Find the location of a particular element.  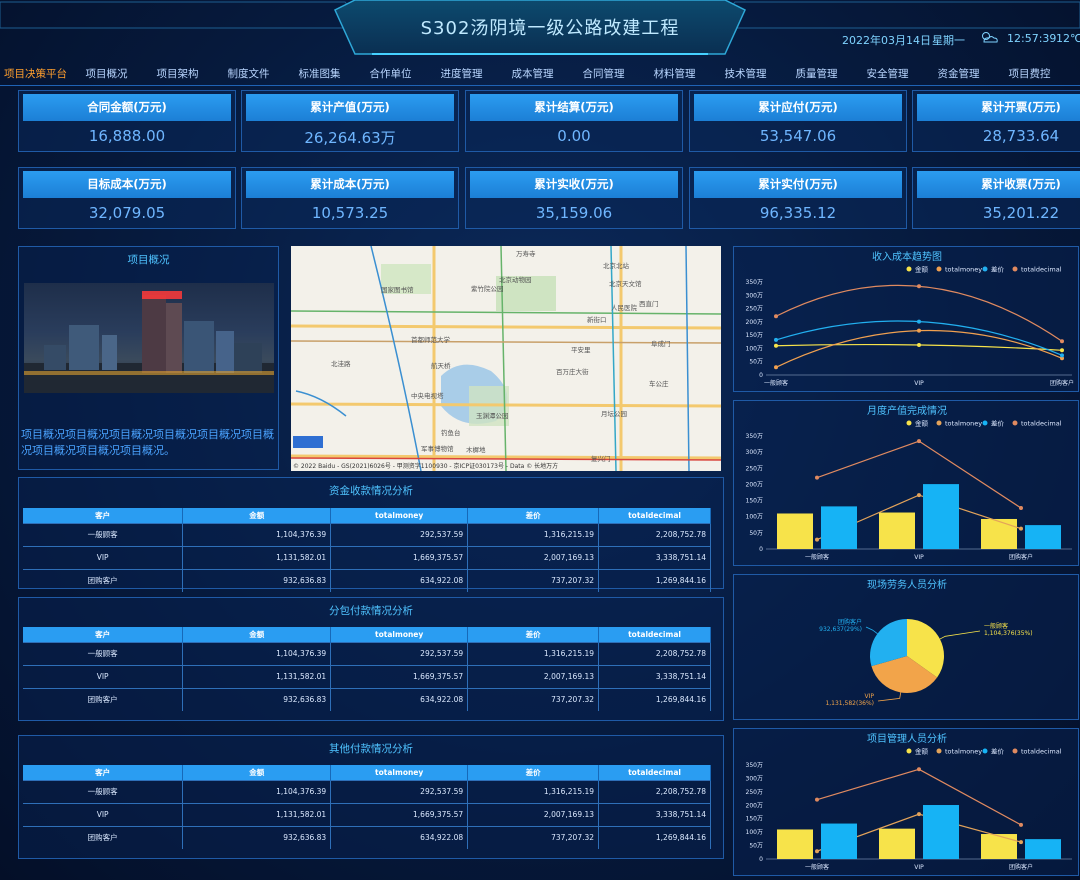

nav-item-6: 进度管理 is located at coordinates (461, 74).